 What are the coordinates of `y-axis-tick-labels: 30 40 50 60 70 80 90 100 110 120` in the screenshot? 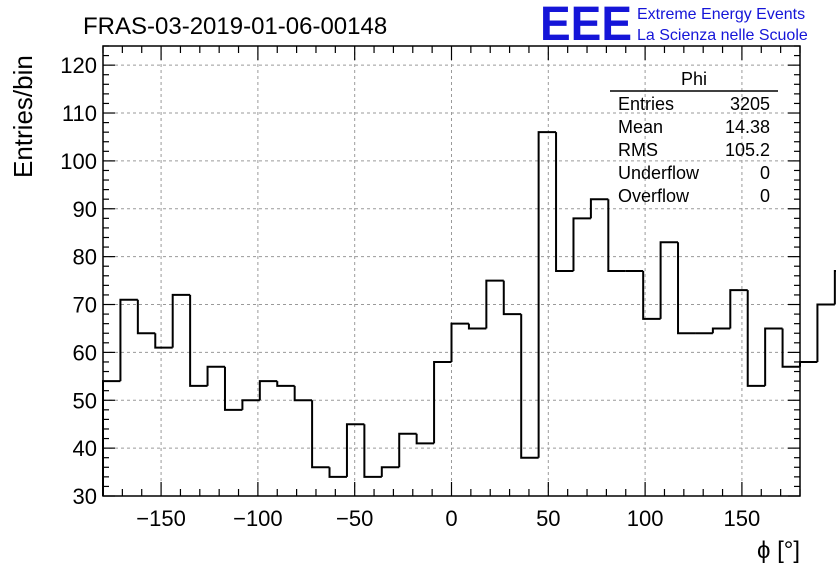 It's located at (78, 281).